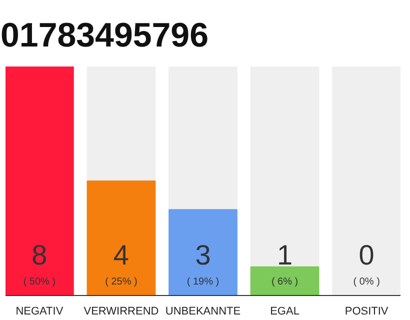  What do you see at coordinates (121, 255) in the screenshot?
I see `data-label: 4` at bounding box center [121, 255].